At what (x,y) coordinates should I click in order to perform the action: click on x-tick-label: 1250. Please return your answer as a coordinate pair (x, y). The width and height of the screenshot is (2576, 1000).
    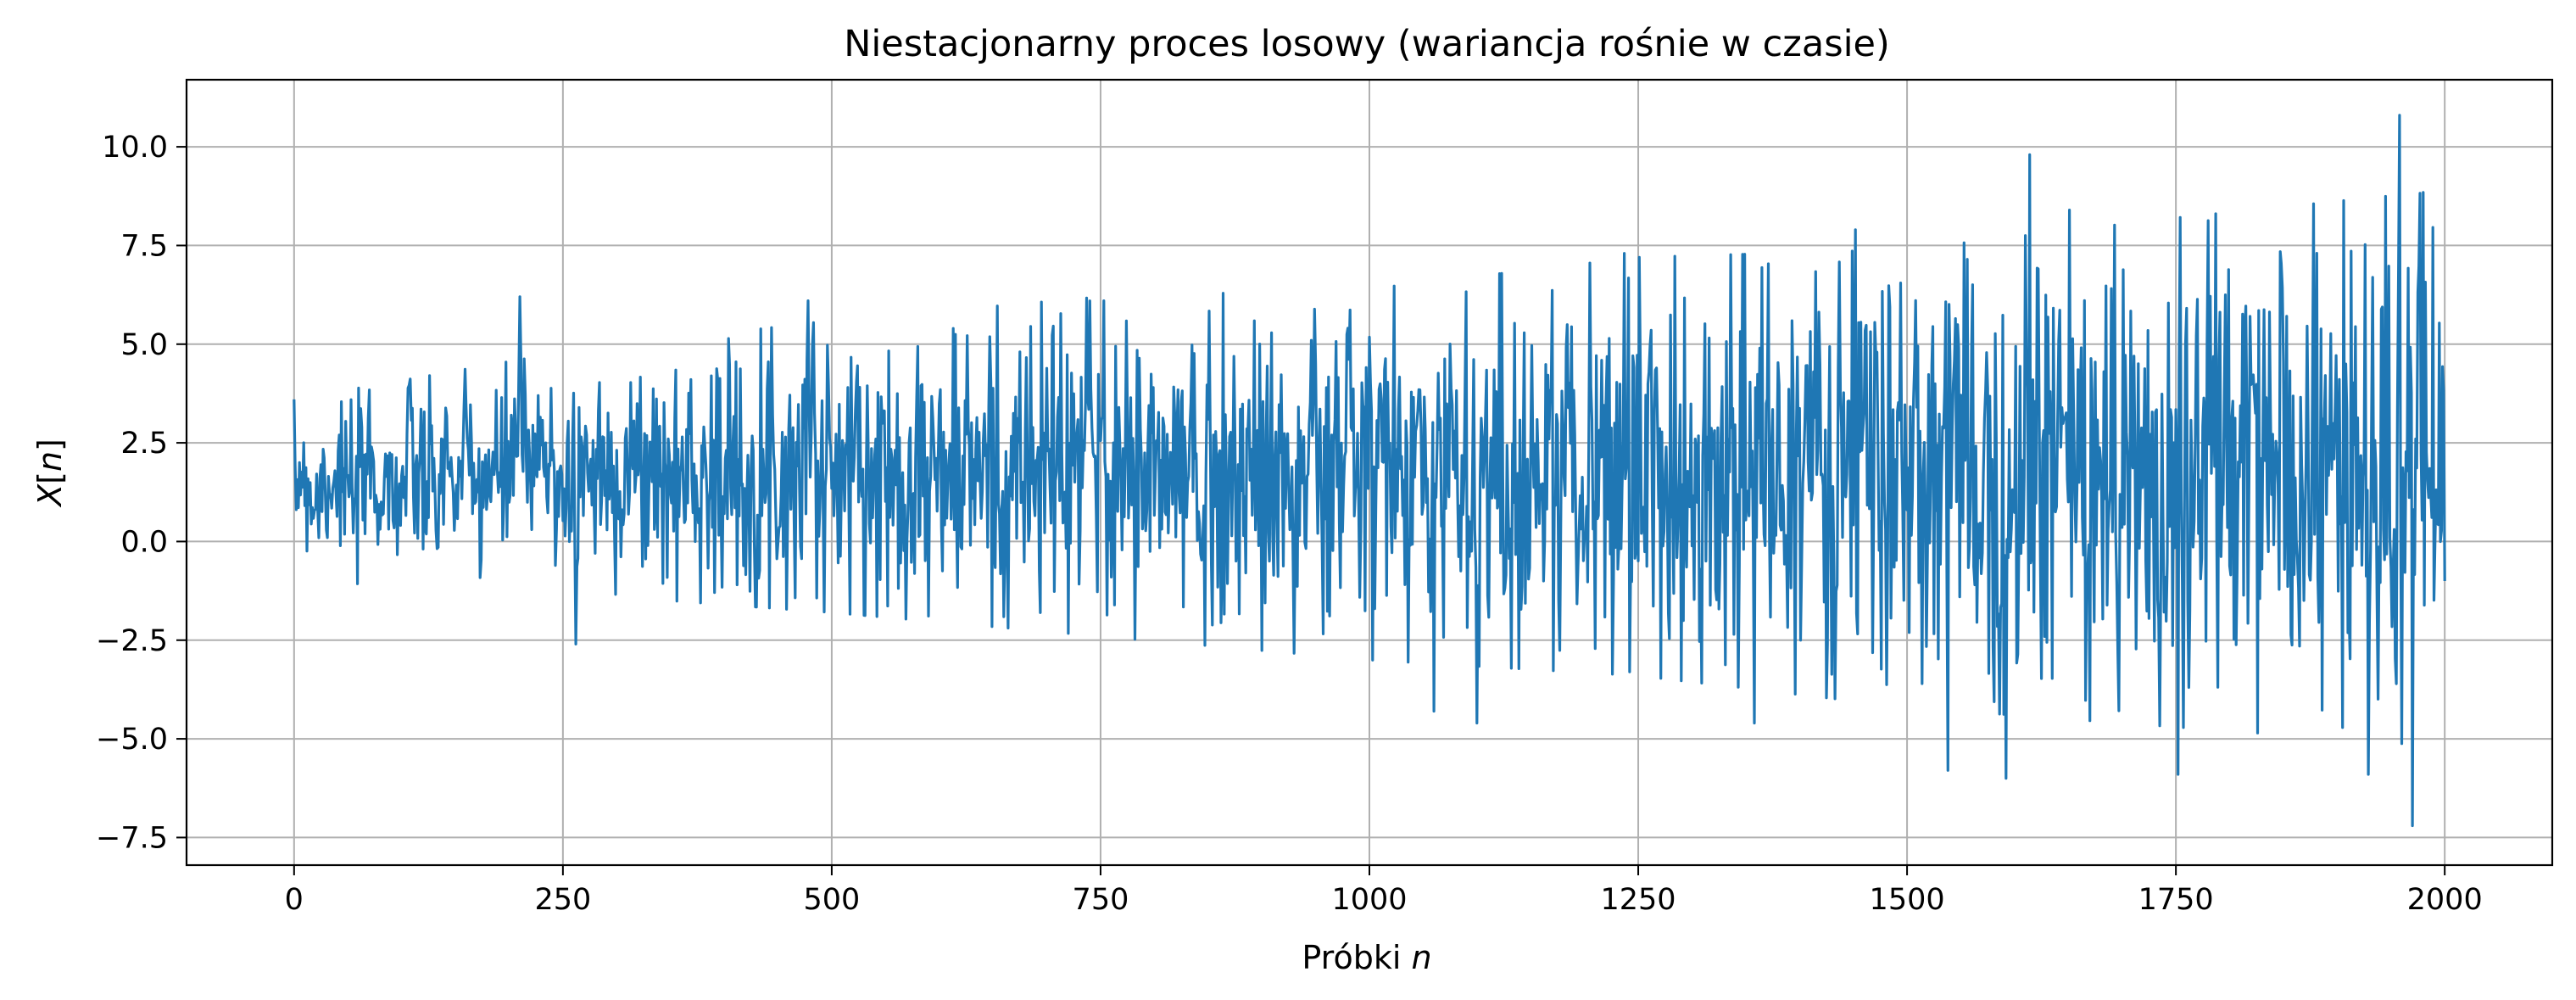
    Looking at the image, I should click on (1638, 900).